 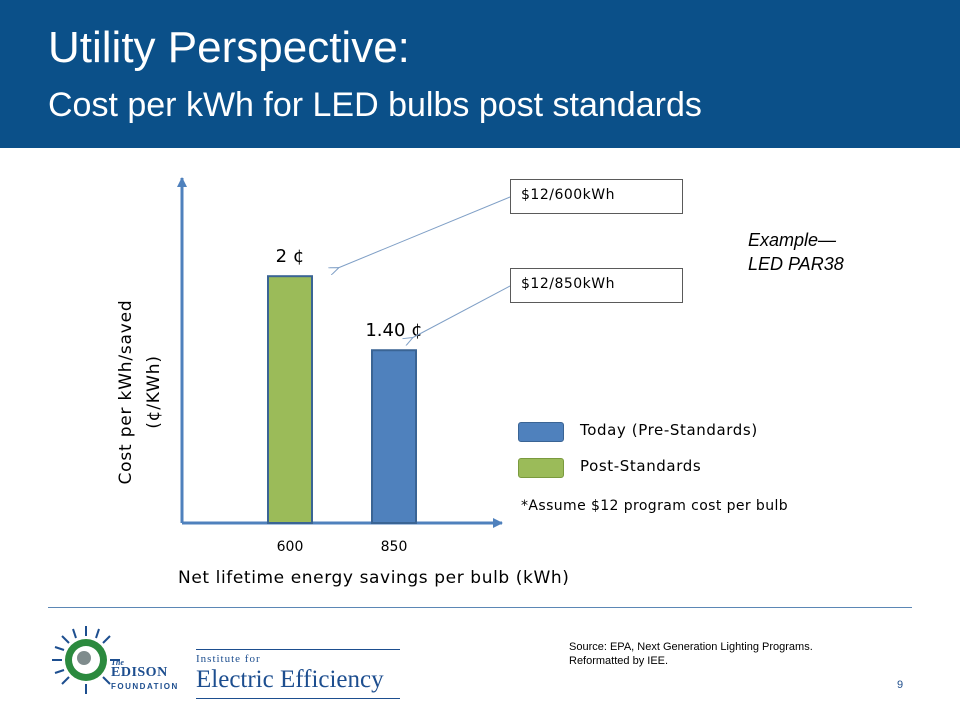 I want to click on footer-divider, so click(x=480, y=607).